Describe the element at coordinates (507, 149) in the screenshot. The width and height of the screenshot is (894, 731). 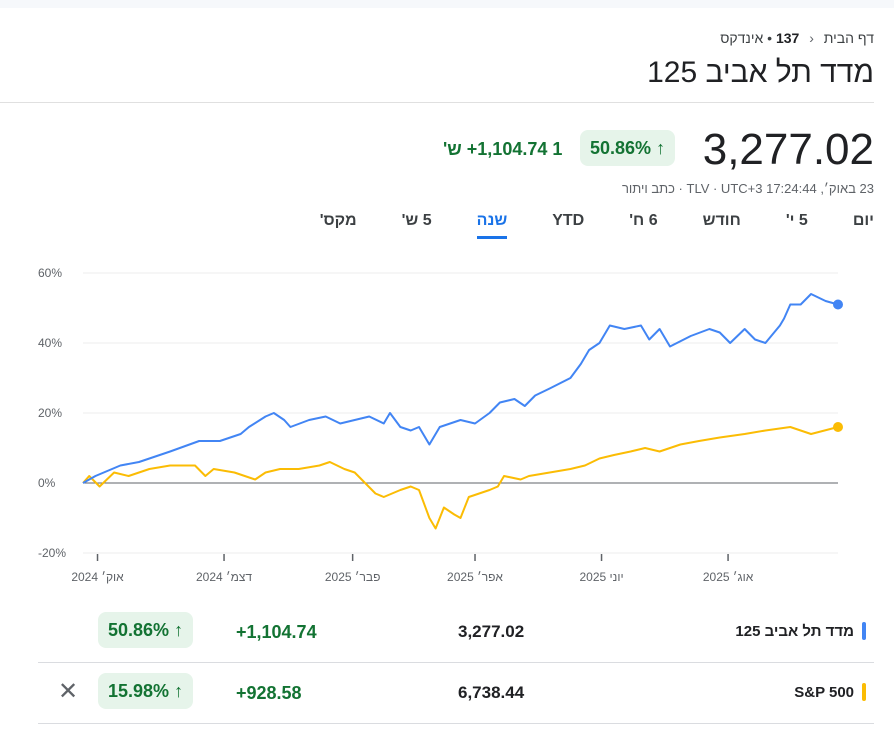
I see `change-abs-value: +1,104.74` at that location.